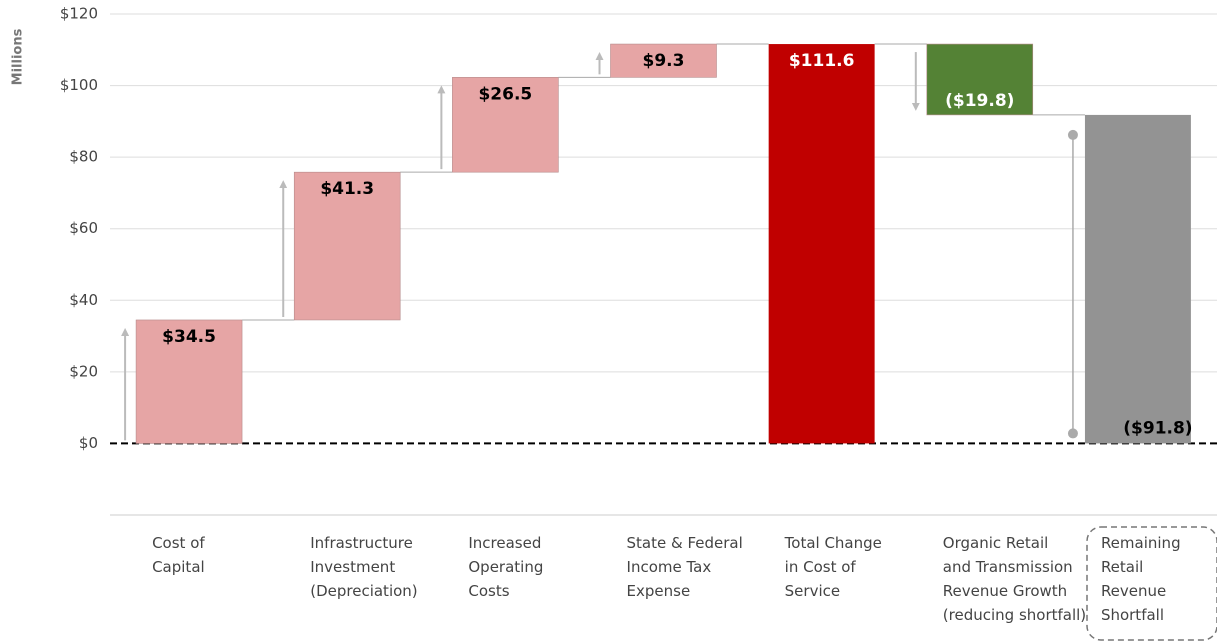 The height and width of the screenshot is (644, 1217). Describe the element at coordinates (505, 94) in the screenshot. I see `value-label: $26.5` at that location.